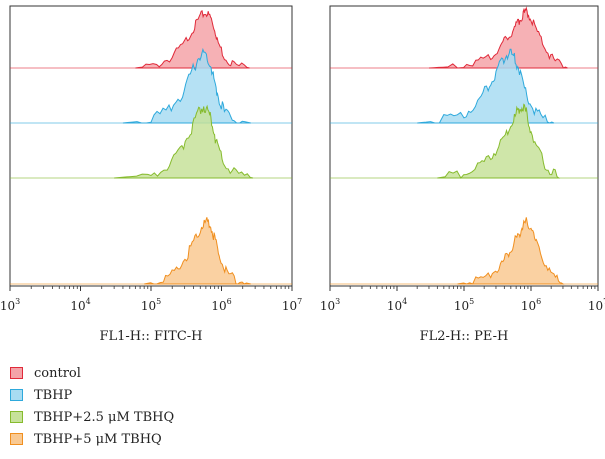  Describe the element at coordinates (150, 336) in the screenshot. I see `fitc-axis-title: FL1-H:: FITC-H` at that location.